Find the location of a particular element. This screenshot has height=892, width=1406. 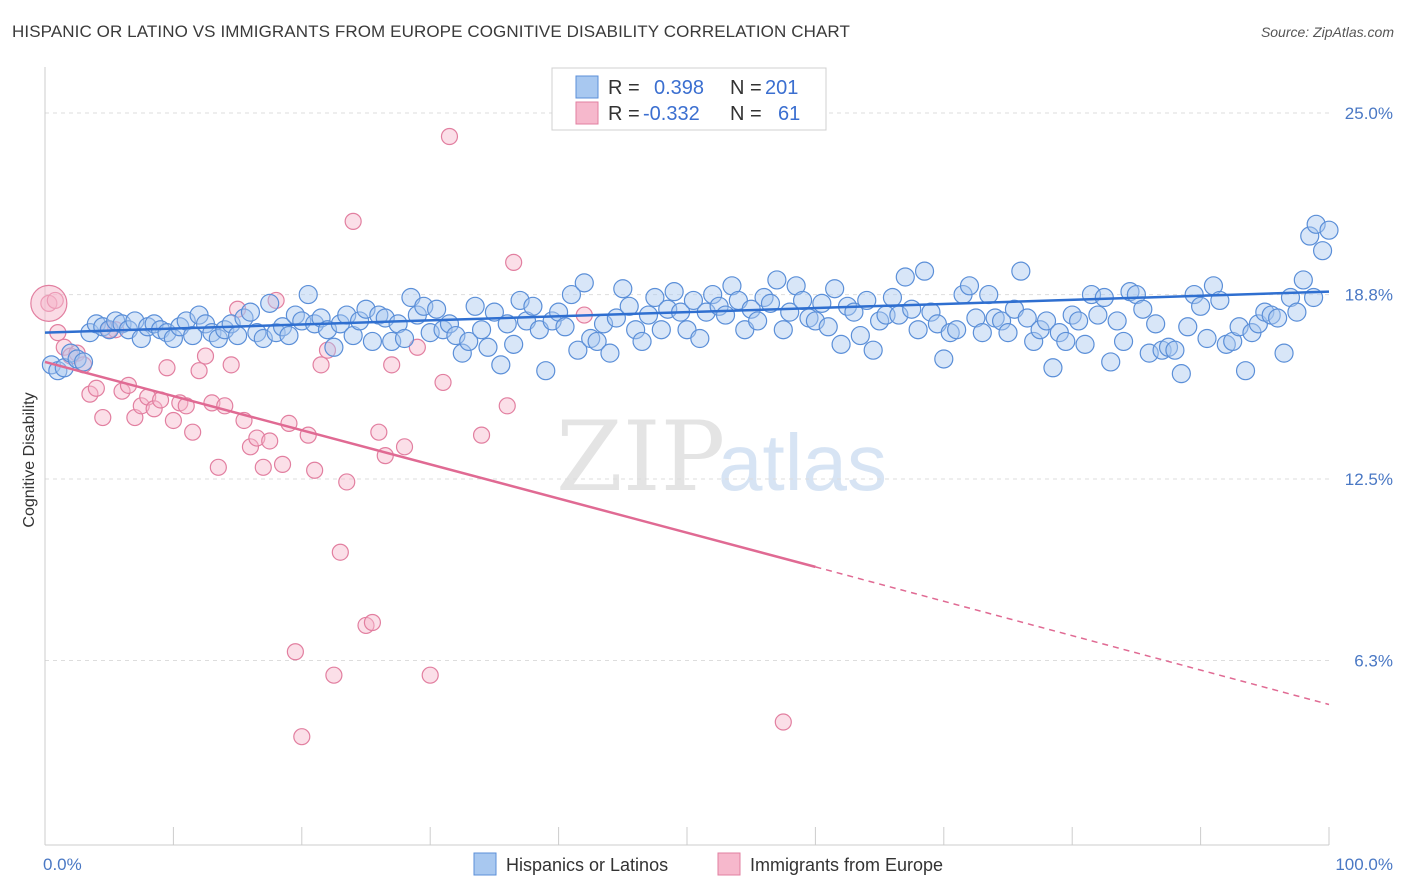

x-tick-labels: 0.0% 100.0% is located at coordinates (718, 864).